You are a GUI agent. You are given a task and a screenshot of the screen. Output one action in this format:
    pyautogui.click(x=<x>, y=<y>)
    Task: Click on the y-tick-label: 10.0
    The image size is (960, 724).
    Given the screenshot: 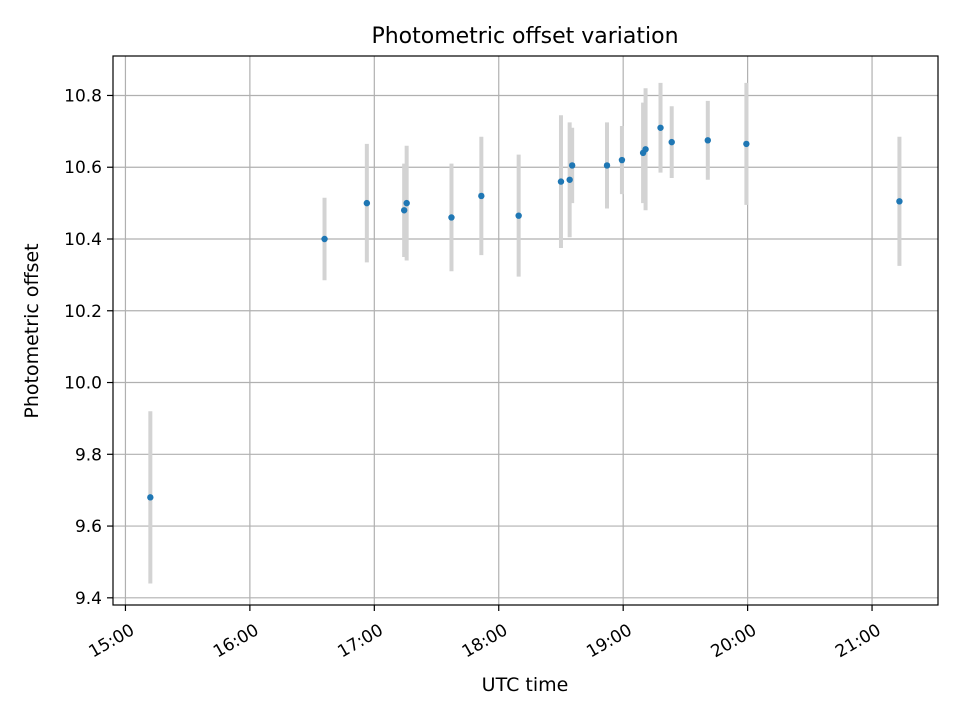 What is the action you would take?
    pyautogui.click(x=83, y=384)
    